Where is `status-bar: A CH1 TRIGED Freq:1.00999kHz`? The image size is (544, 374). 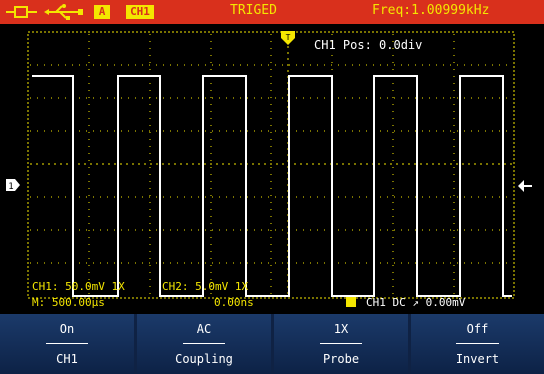 status-bar: A CH1 TRIGED Freq:1.00999kHz is located at coordinates (272, 12).